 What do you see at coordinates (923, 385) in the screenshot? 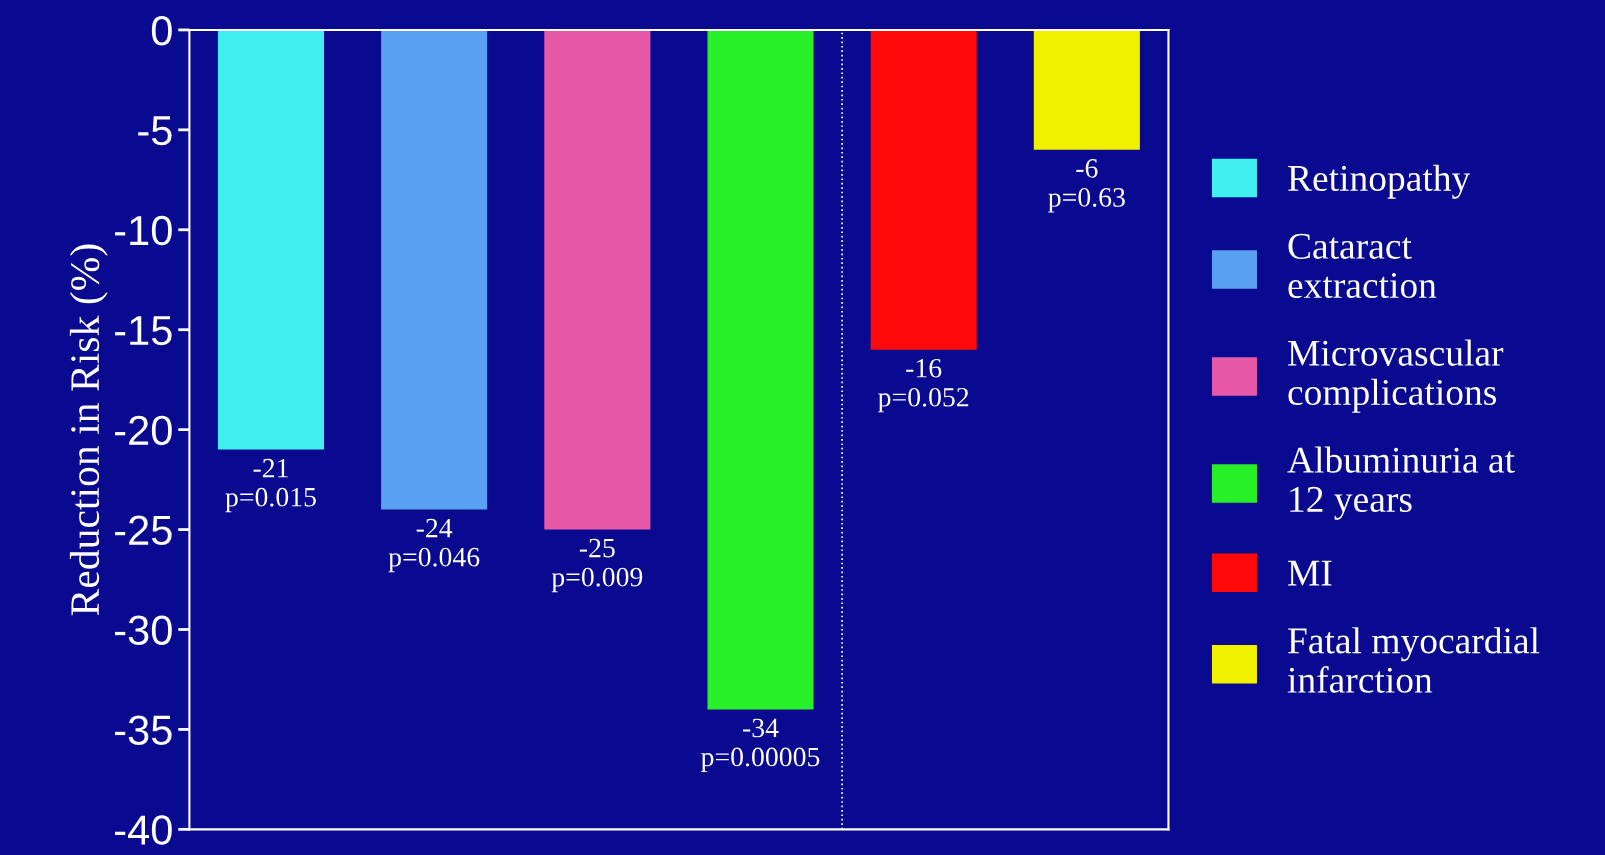
I see `data-label: -16 p=0.052` at bounding box center [923, 385].